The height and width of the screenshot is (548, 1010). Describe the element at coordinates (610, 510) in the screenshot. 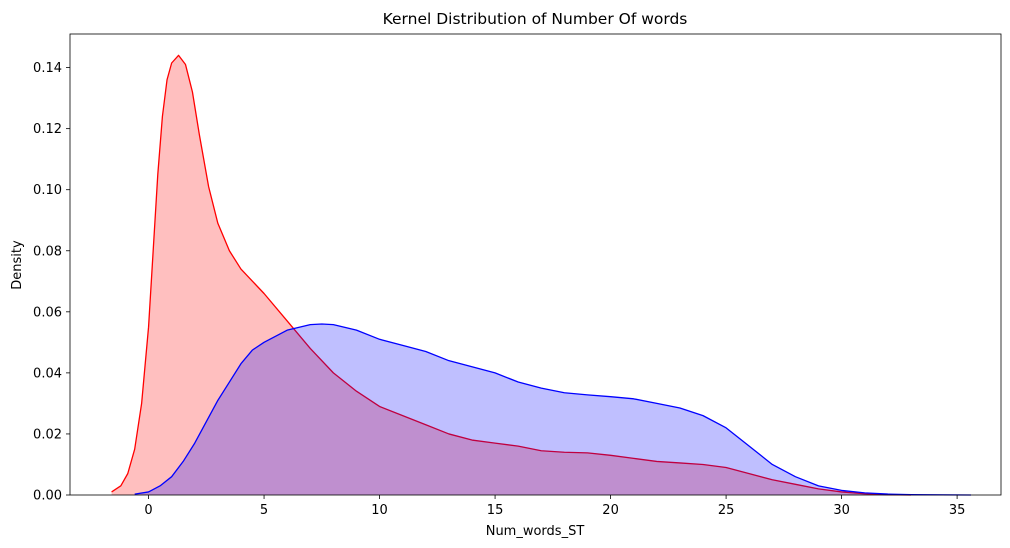

I see `x-tick-label: 20` at that location.